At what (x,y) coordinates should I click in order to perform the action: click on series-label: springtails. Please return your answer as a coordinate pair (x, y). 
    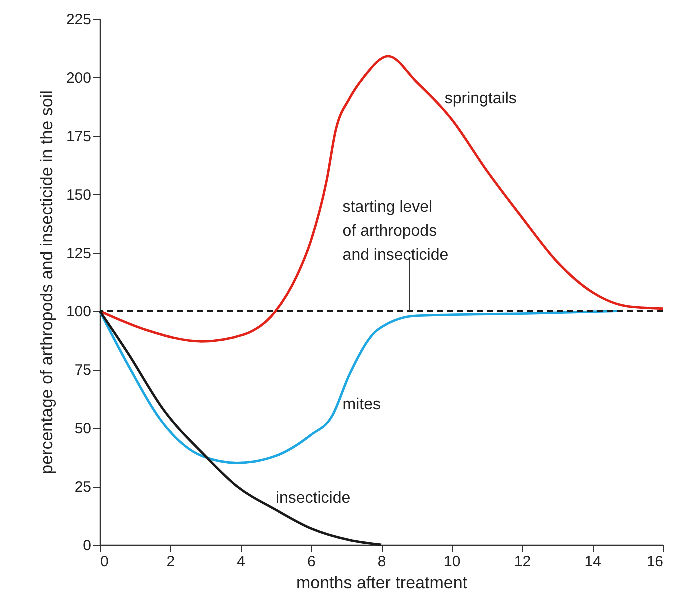
    Looking at the image, I should click on (480, 99).